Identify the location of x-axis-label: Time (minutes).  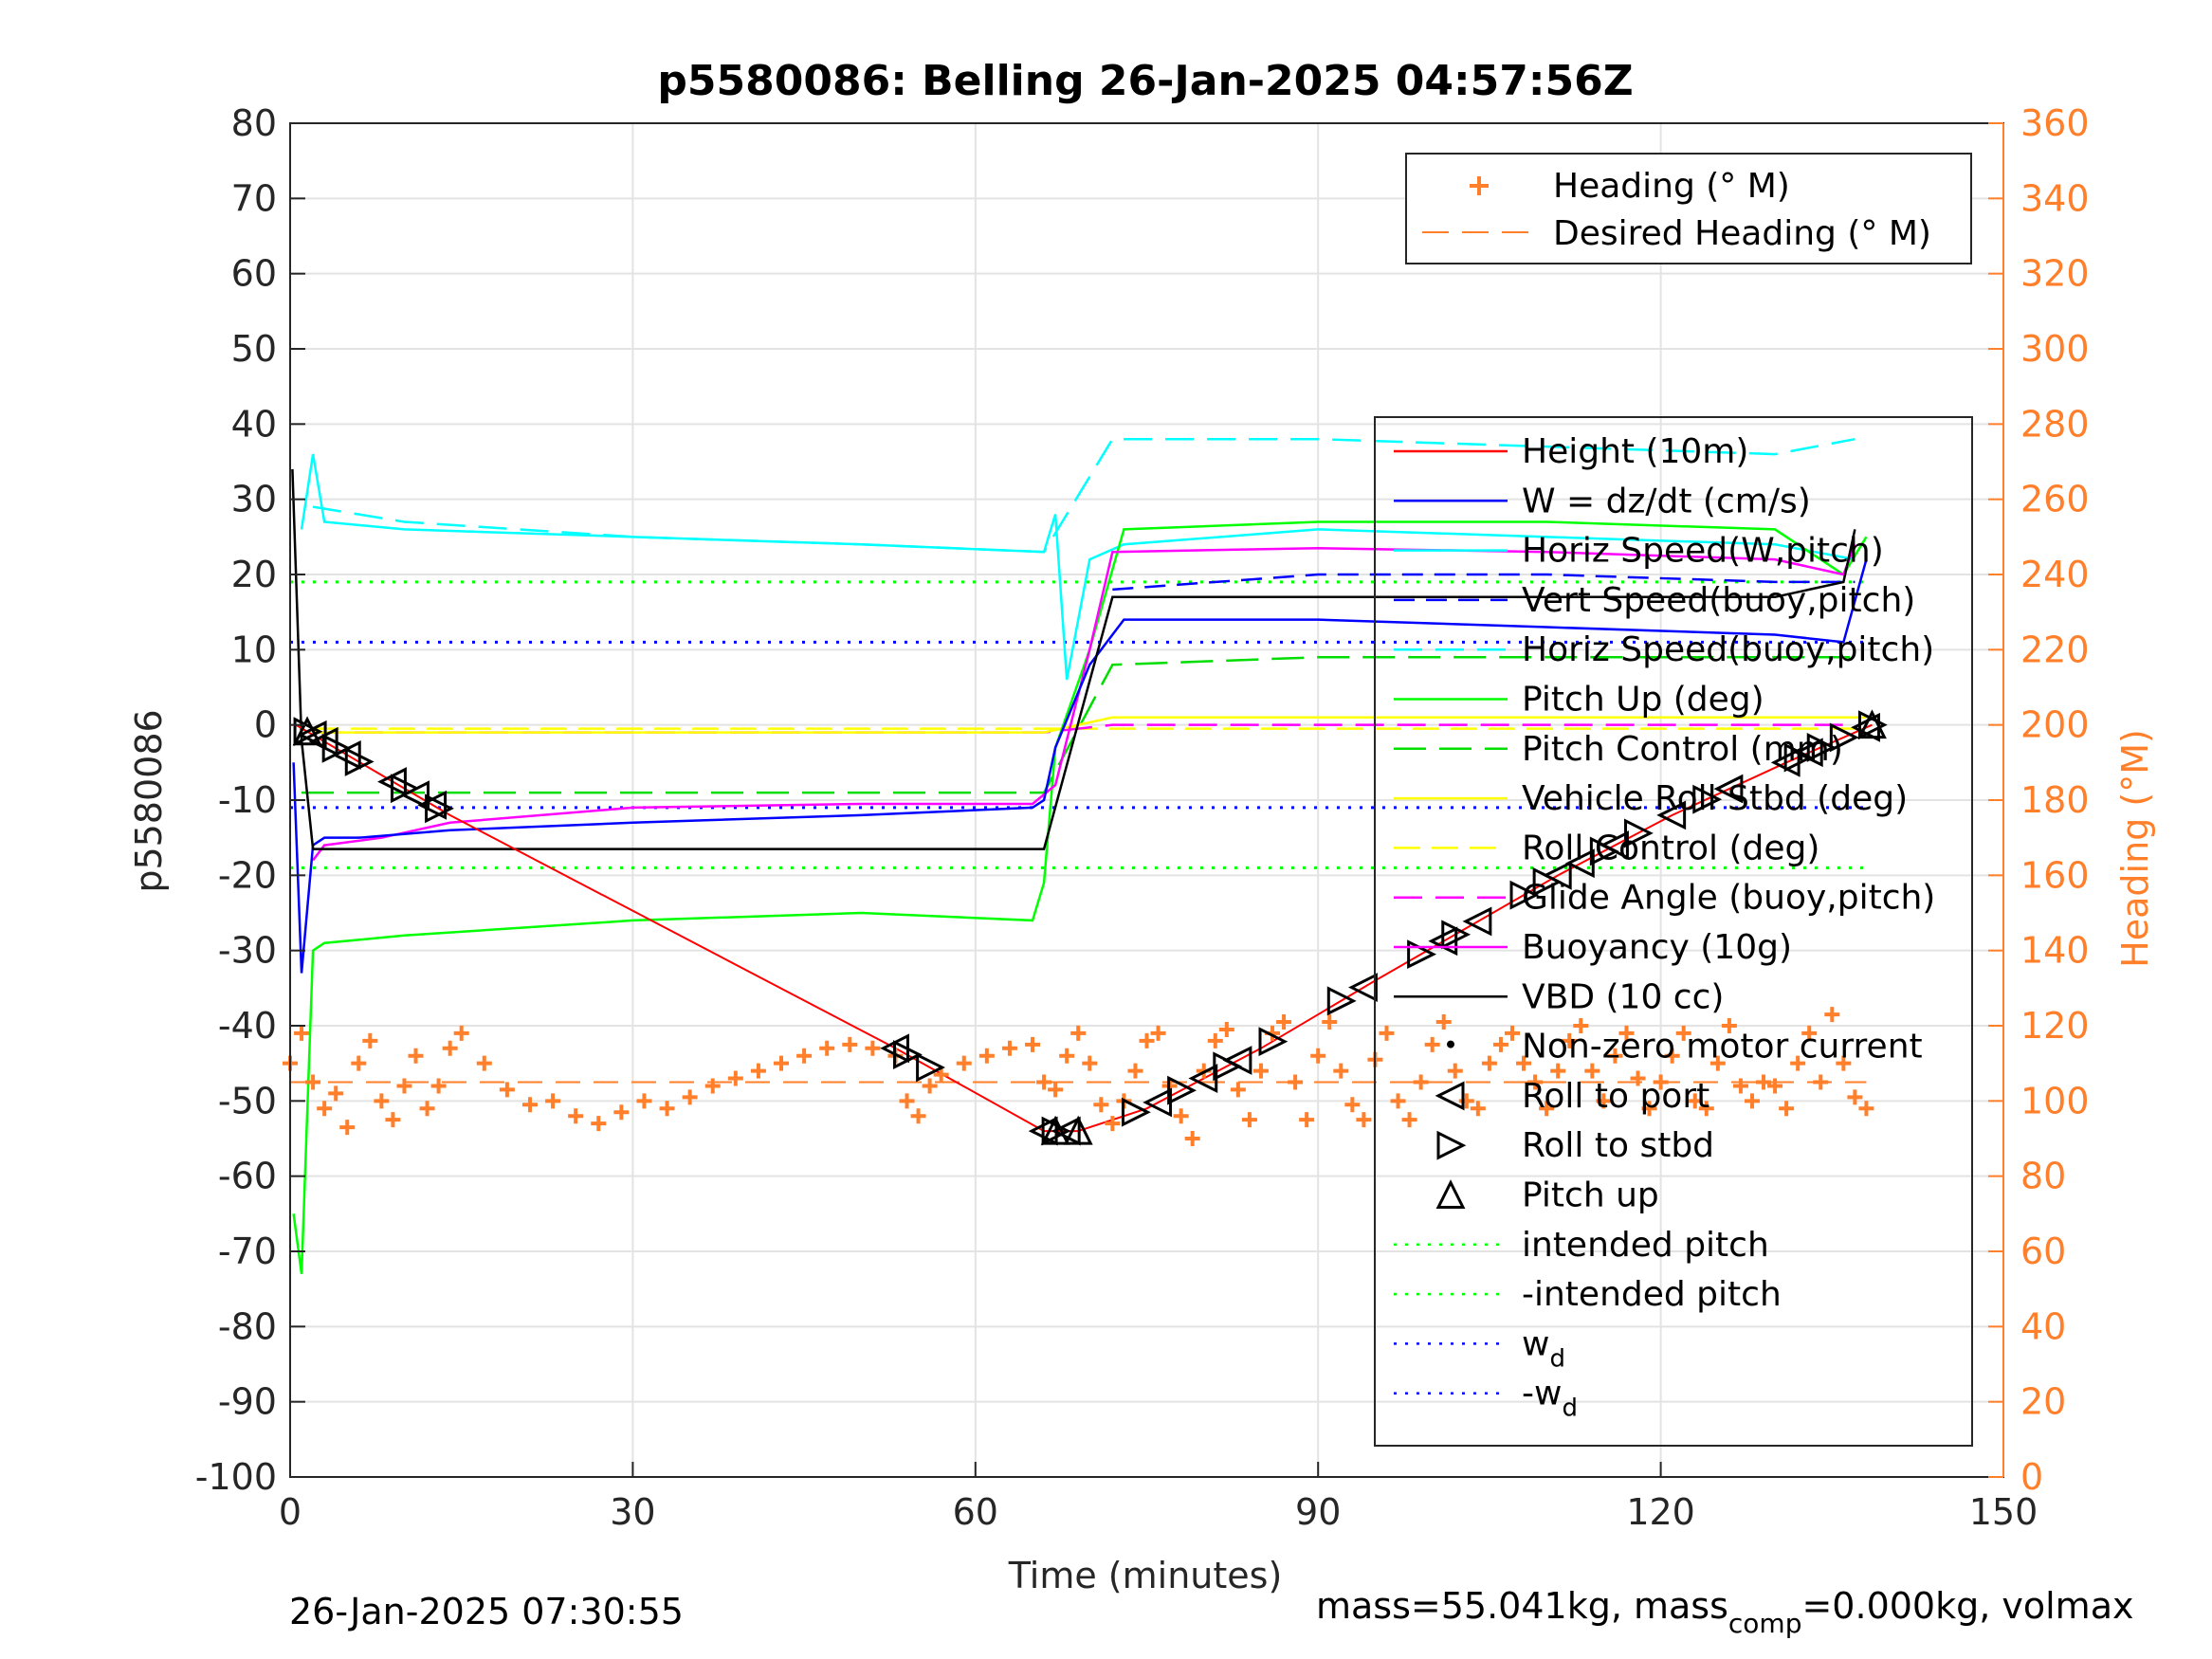
(1145, 1575).